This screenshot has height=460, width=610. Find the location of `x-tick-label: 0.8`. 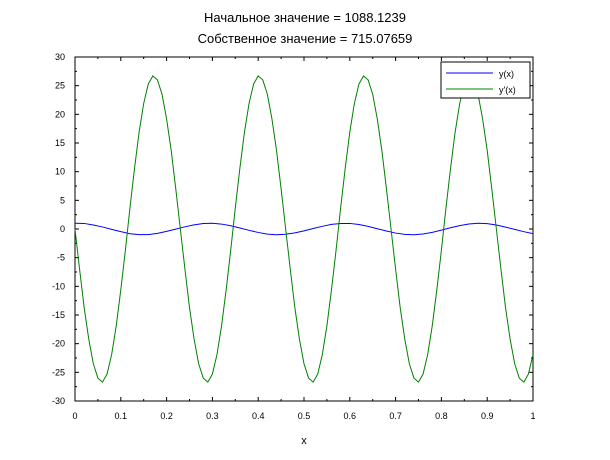

x-tick-label: 0.8 is located at coordinates (441, 416).